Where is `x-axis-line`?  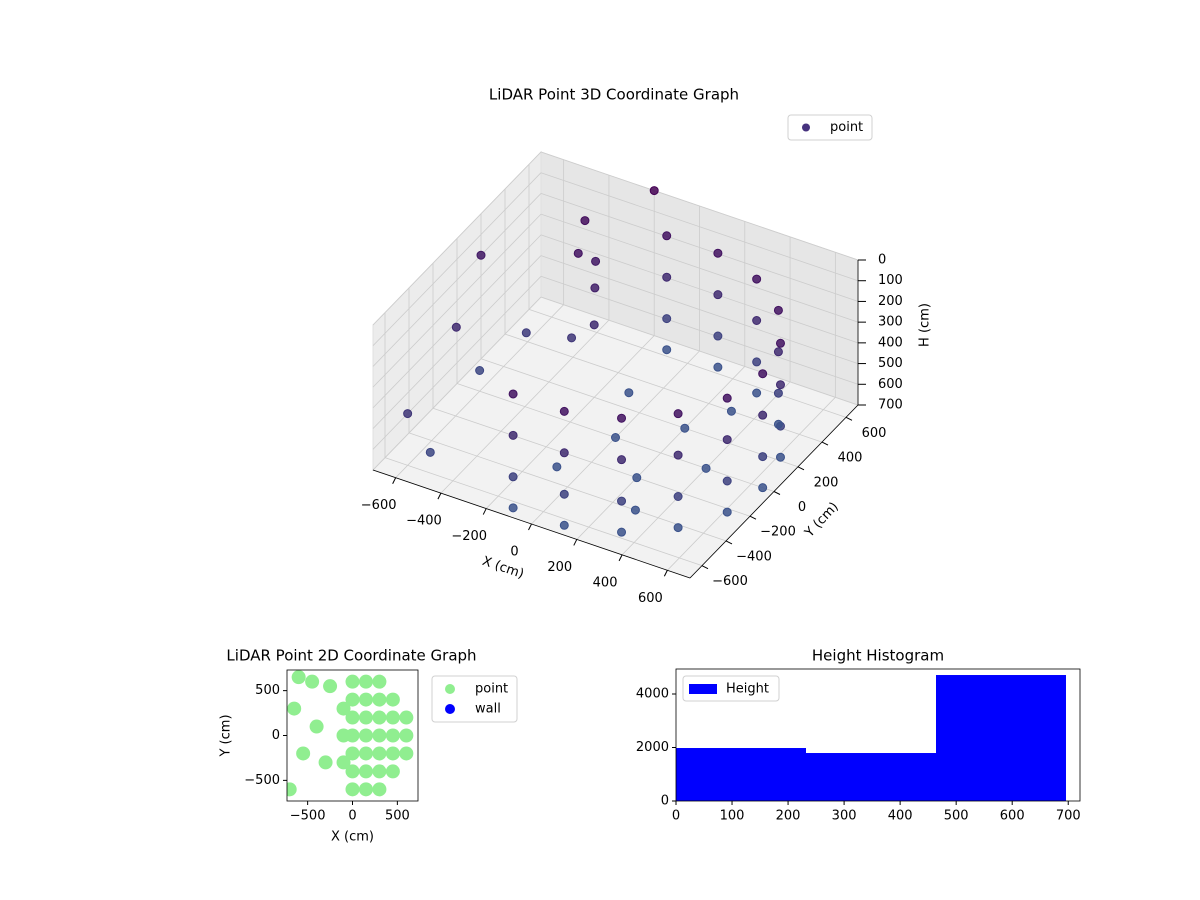 x-axis-line is located at coordinates (531, 524).